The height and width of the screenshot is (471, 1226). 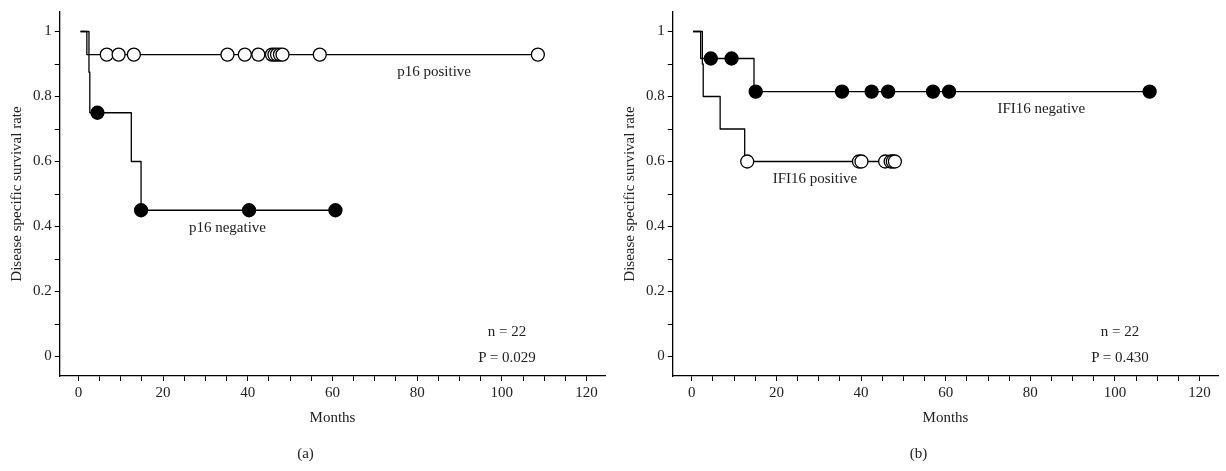 What do you see at coordinates (227, 226) in the screenshot?
I see `annotation: p16 negative` at bounding box center [227, 226].